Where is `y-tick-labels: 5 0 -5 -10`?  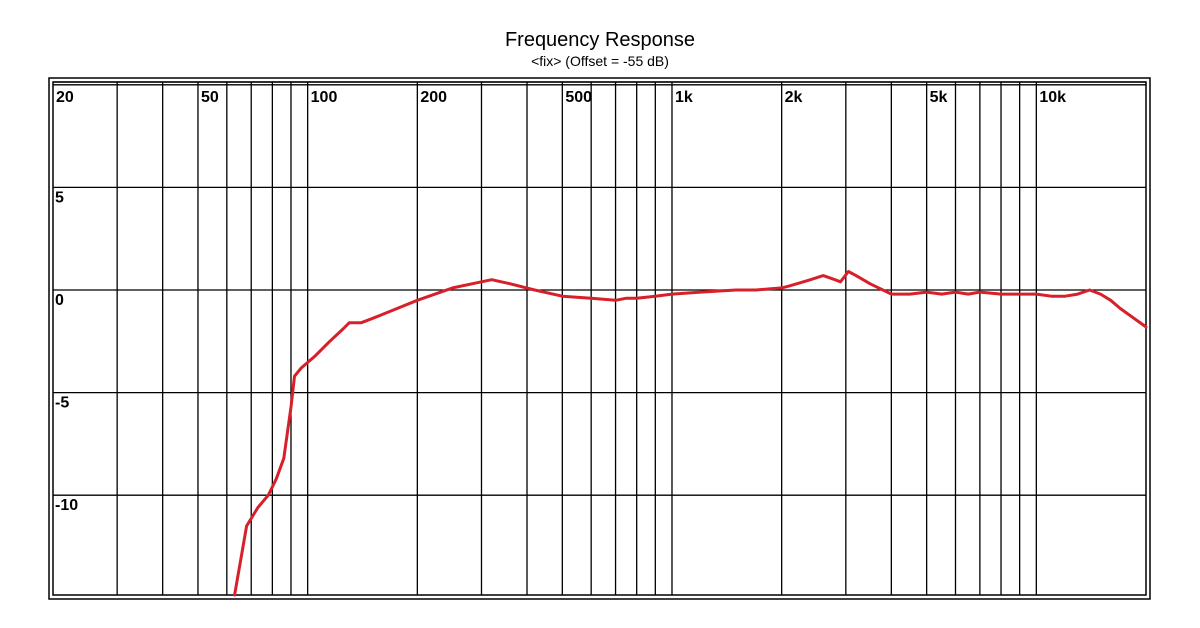 y-tick-labels: 5 0 -5 -10 is located at coordinates (66, 351).